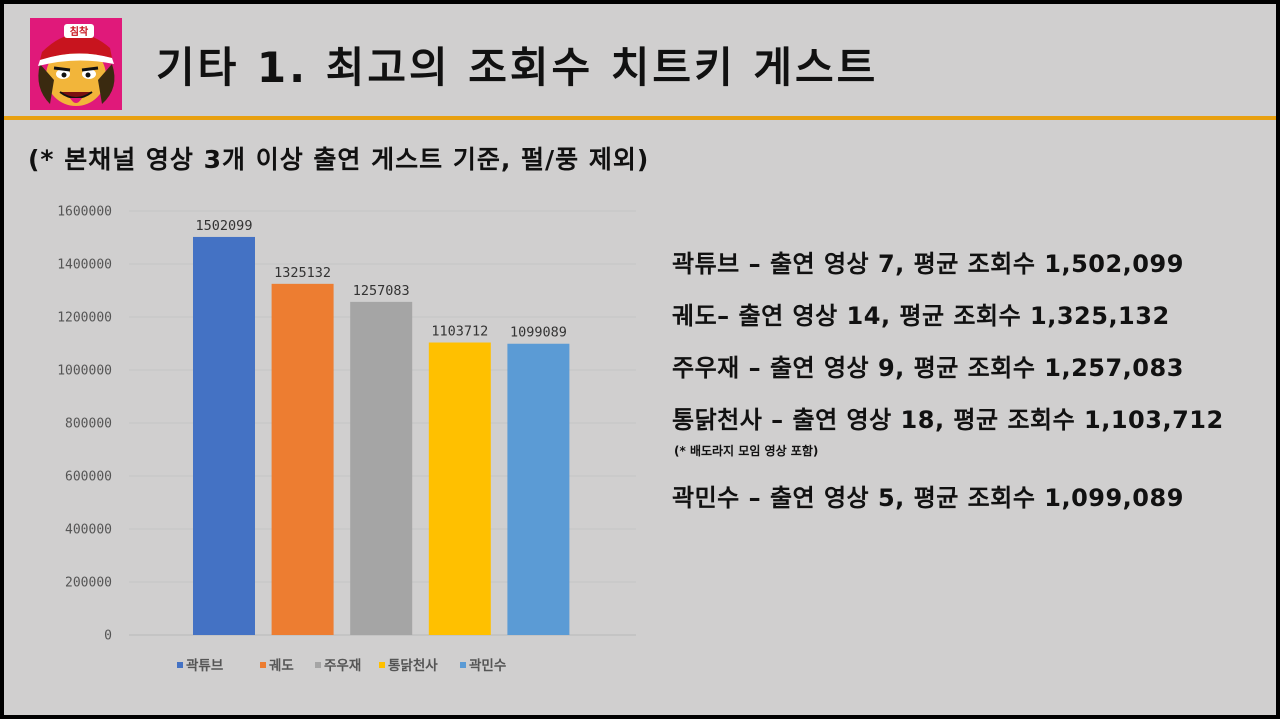 Image resolution: width=1280 pixels, height=719 pixels. I want to click on data-label-5: 1099089, so click(538, 333).